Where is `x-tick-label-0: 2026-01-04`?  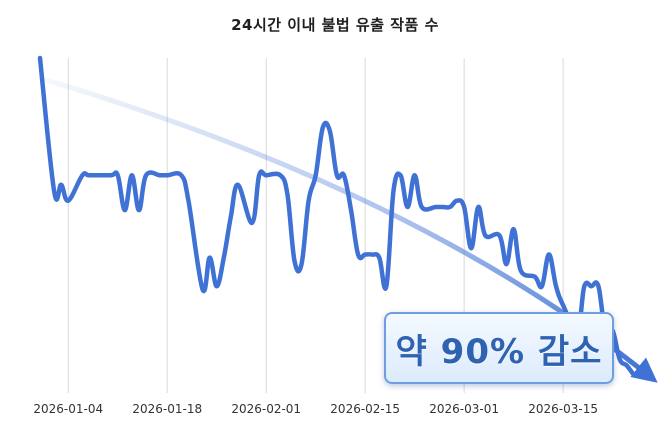 x-tick-label-0: 2026-01-04 is located at coordinates (68, 409).